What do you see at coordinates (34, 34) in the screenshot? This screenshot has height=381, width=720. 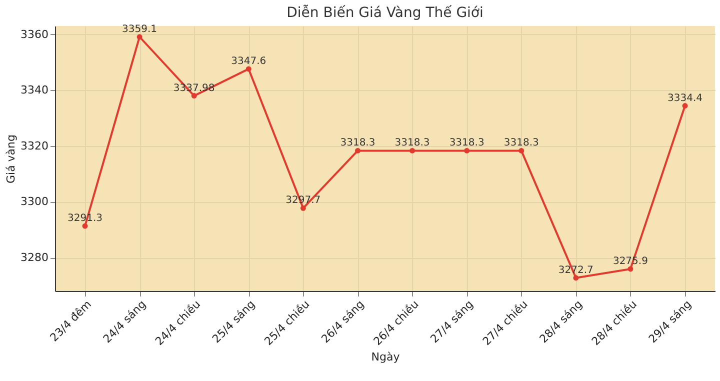 I see `y-tick-label: 3360` at bounding box center [34, 34].